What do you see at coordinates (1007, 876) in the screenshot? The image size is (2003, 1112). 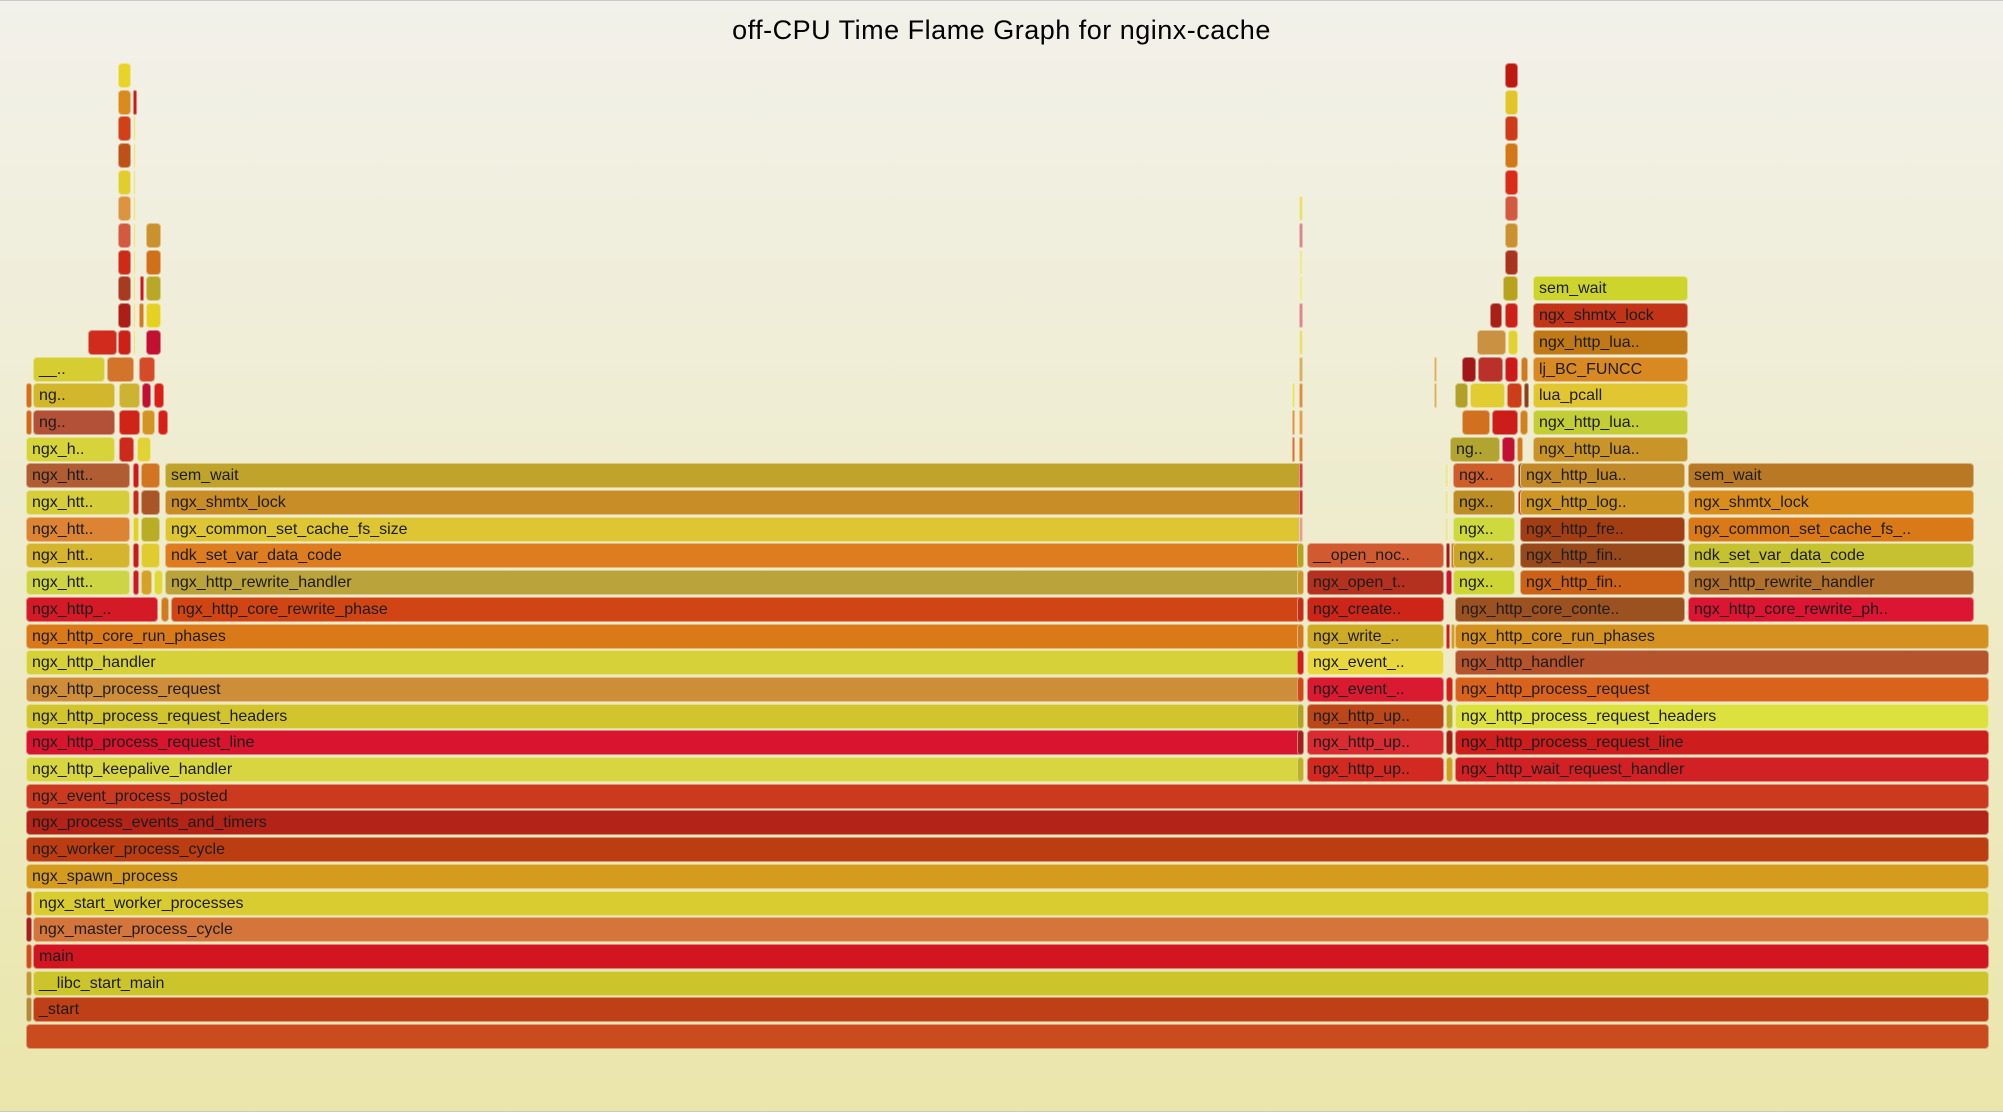 I see `frame-ngx-spawn-process: ngx_spawn_process` at bounding box center [1007, 876].